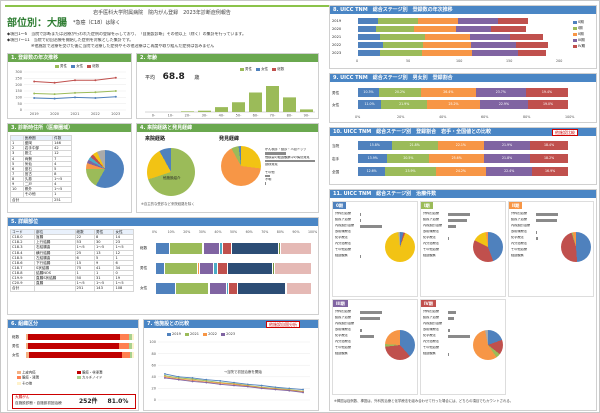 The height and width of the screenshot is (413, 600). I want to click on legend-label: 腺癌・浸潤, so click(30, 377).